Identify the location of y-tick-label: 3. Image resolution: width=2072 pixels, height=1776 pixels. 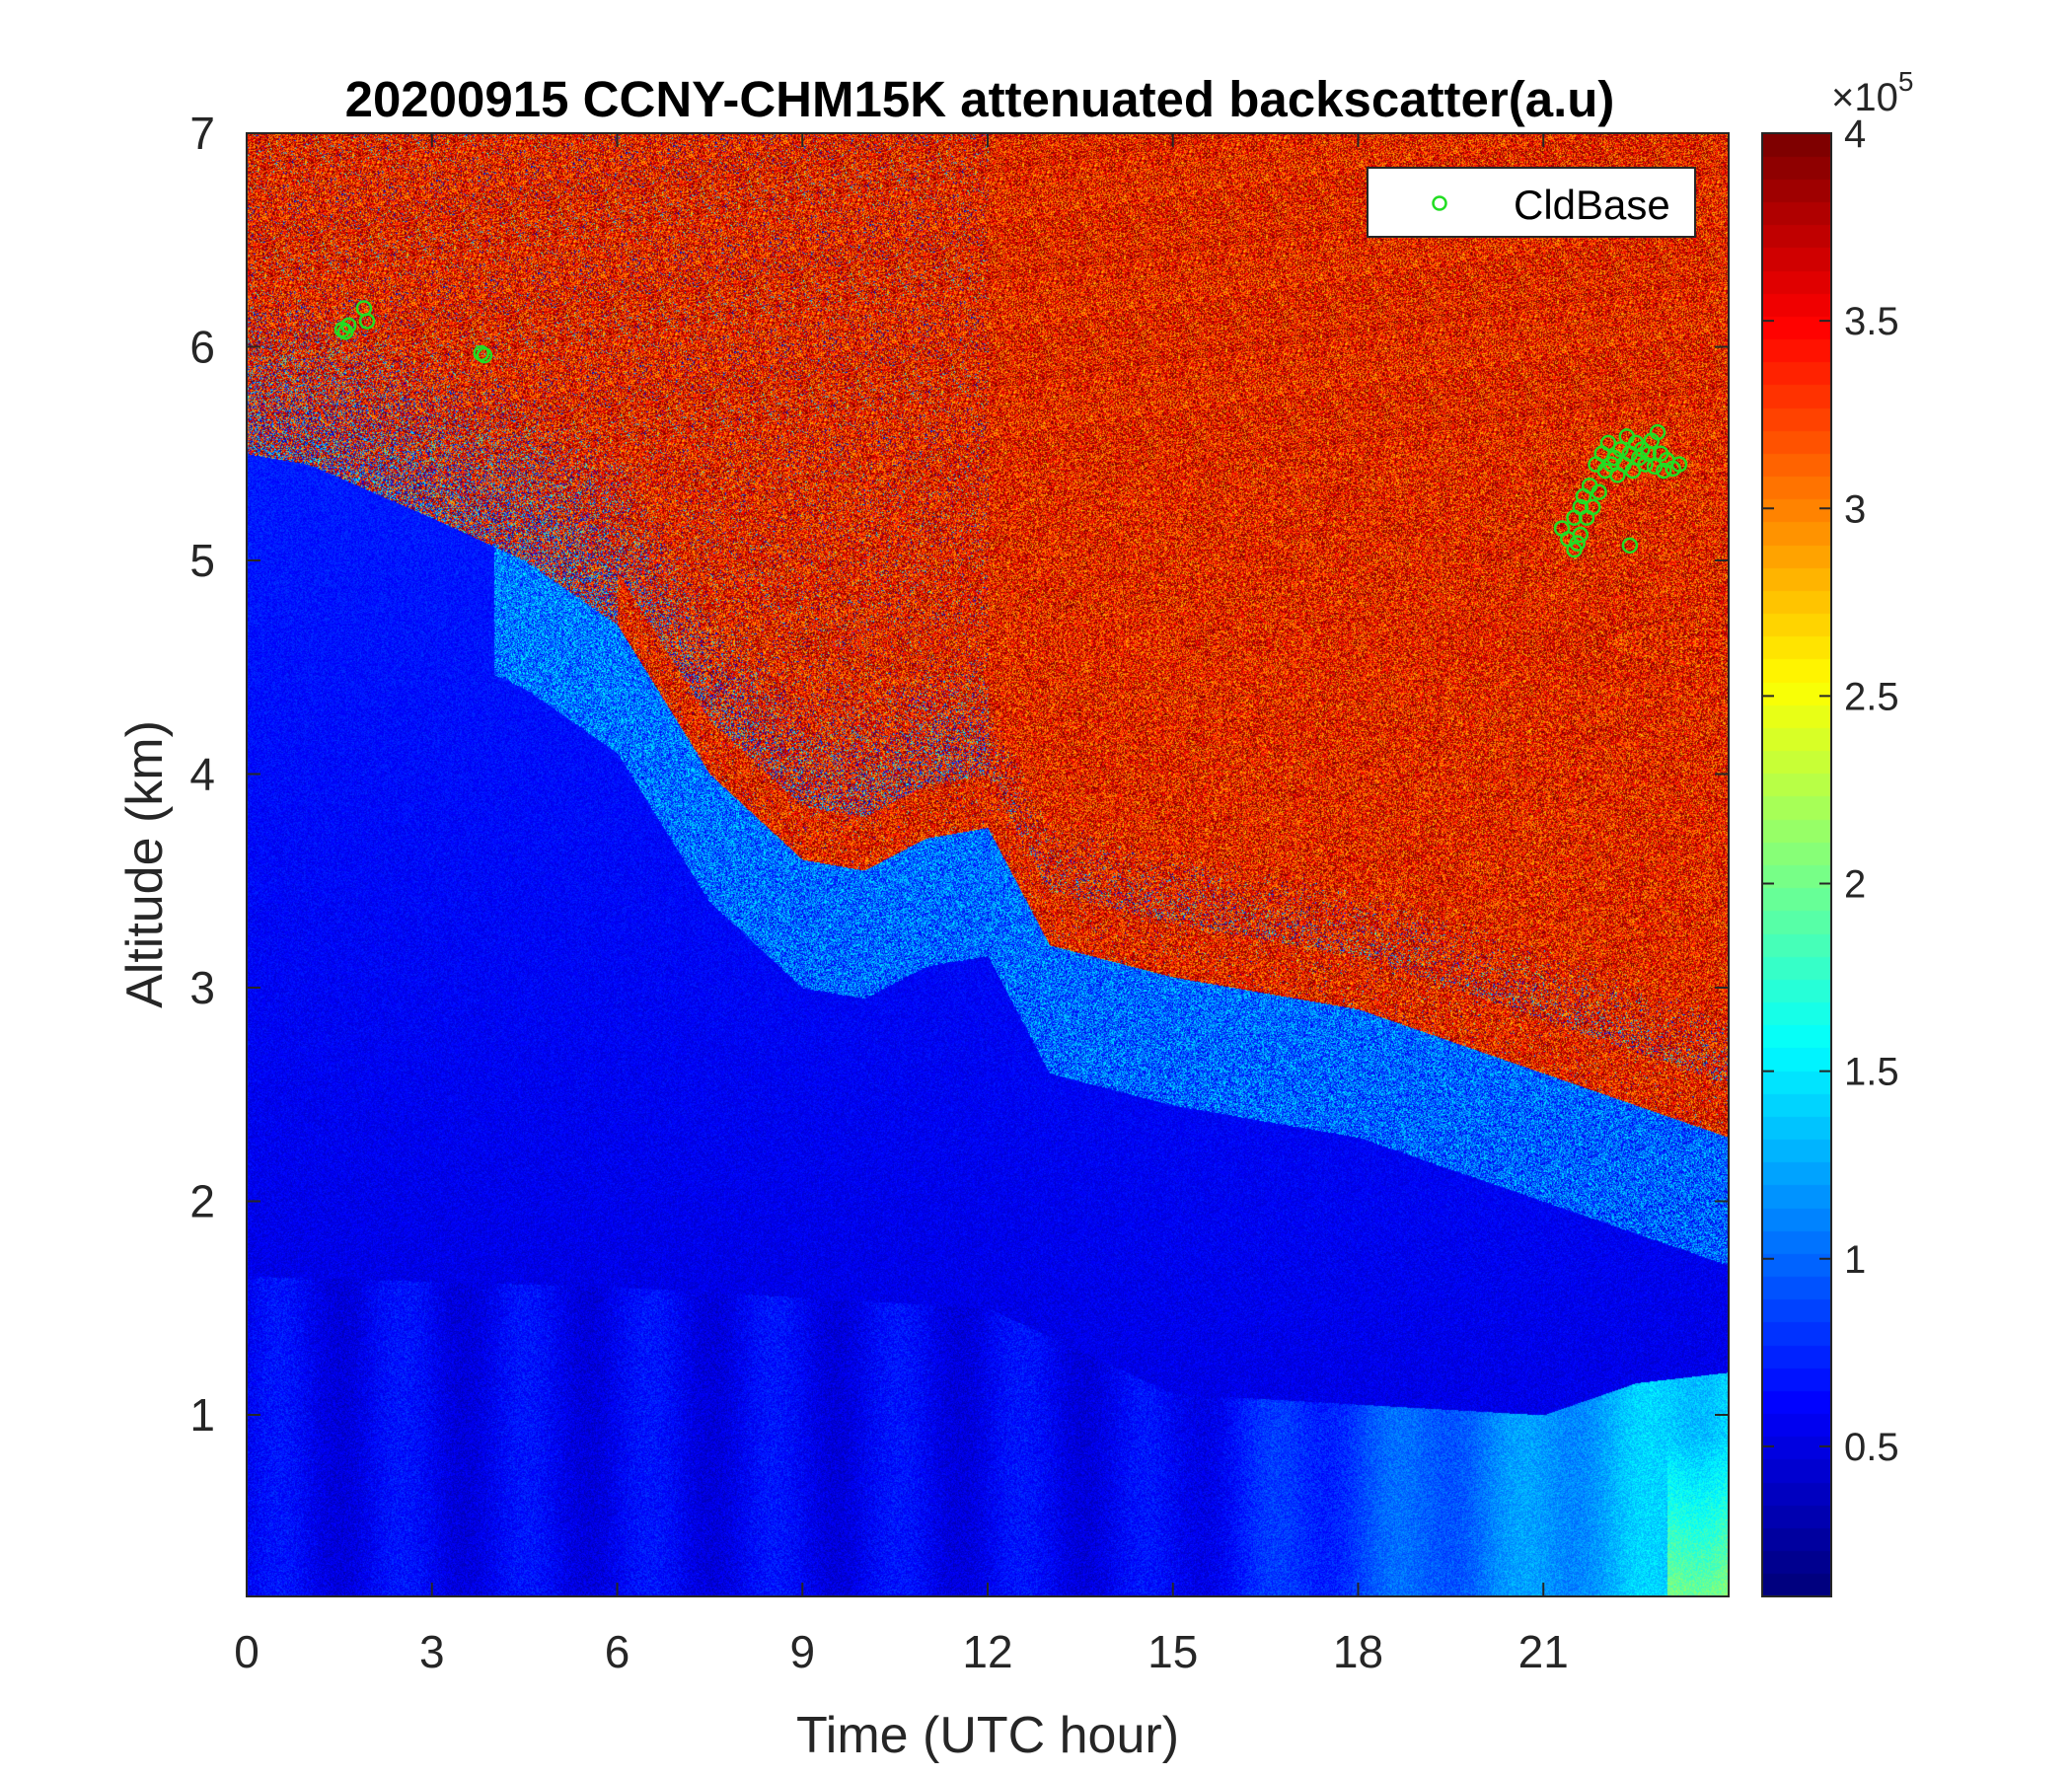
(202, 988).